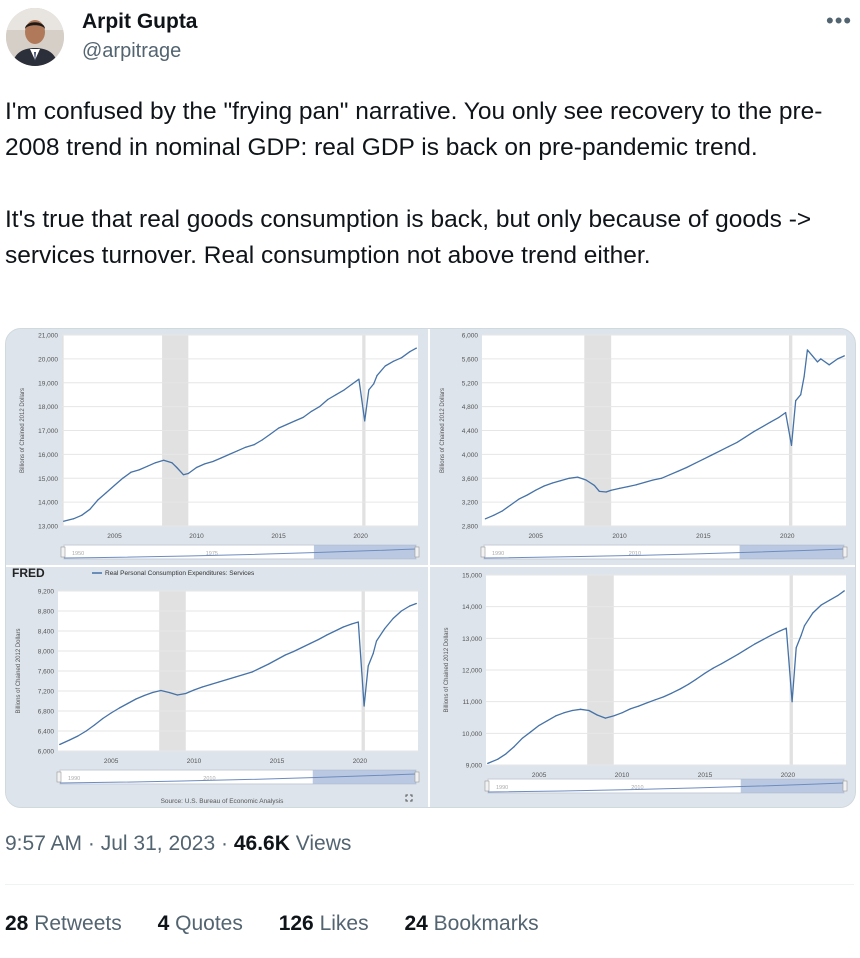 The image size is (860, 958). I want to click on y-tick-label: 4,800, so click(470, 407).